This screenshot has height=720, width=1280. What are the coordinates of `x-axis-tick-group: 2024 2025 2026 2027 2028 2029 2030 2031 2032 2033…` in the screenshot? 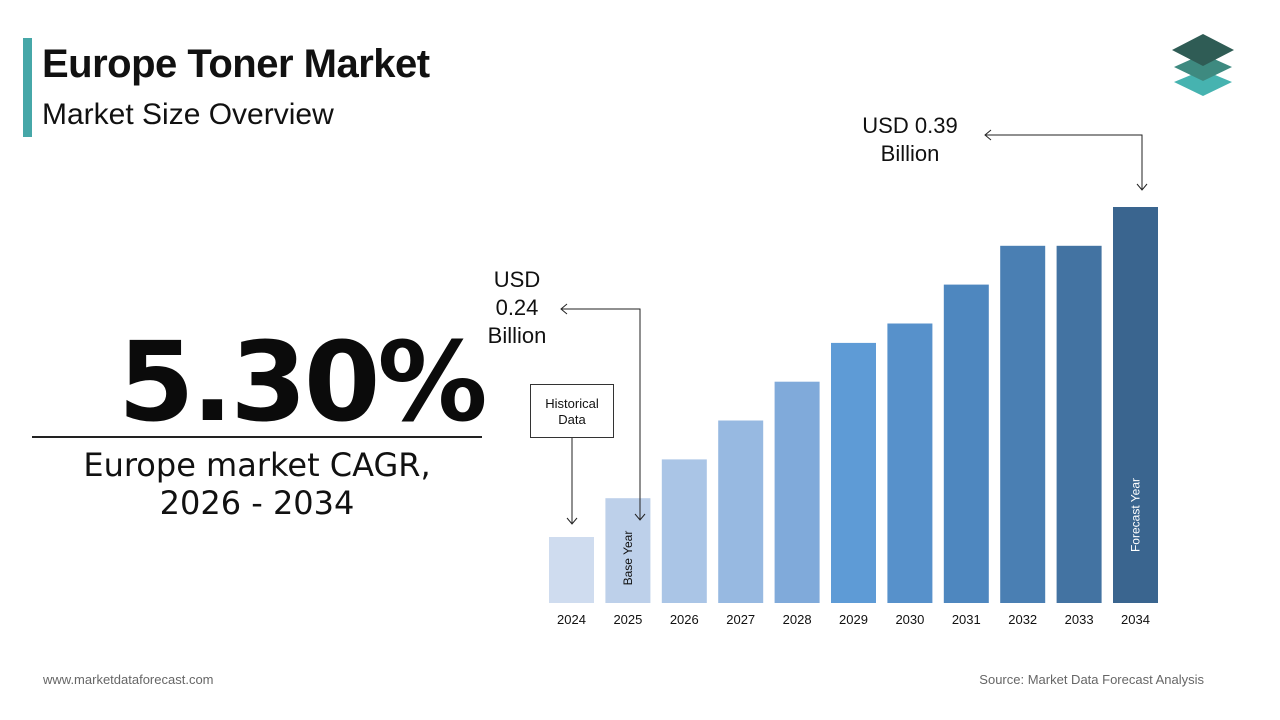 It's located at (853, 619).